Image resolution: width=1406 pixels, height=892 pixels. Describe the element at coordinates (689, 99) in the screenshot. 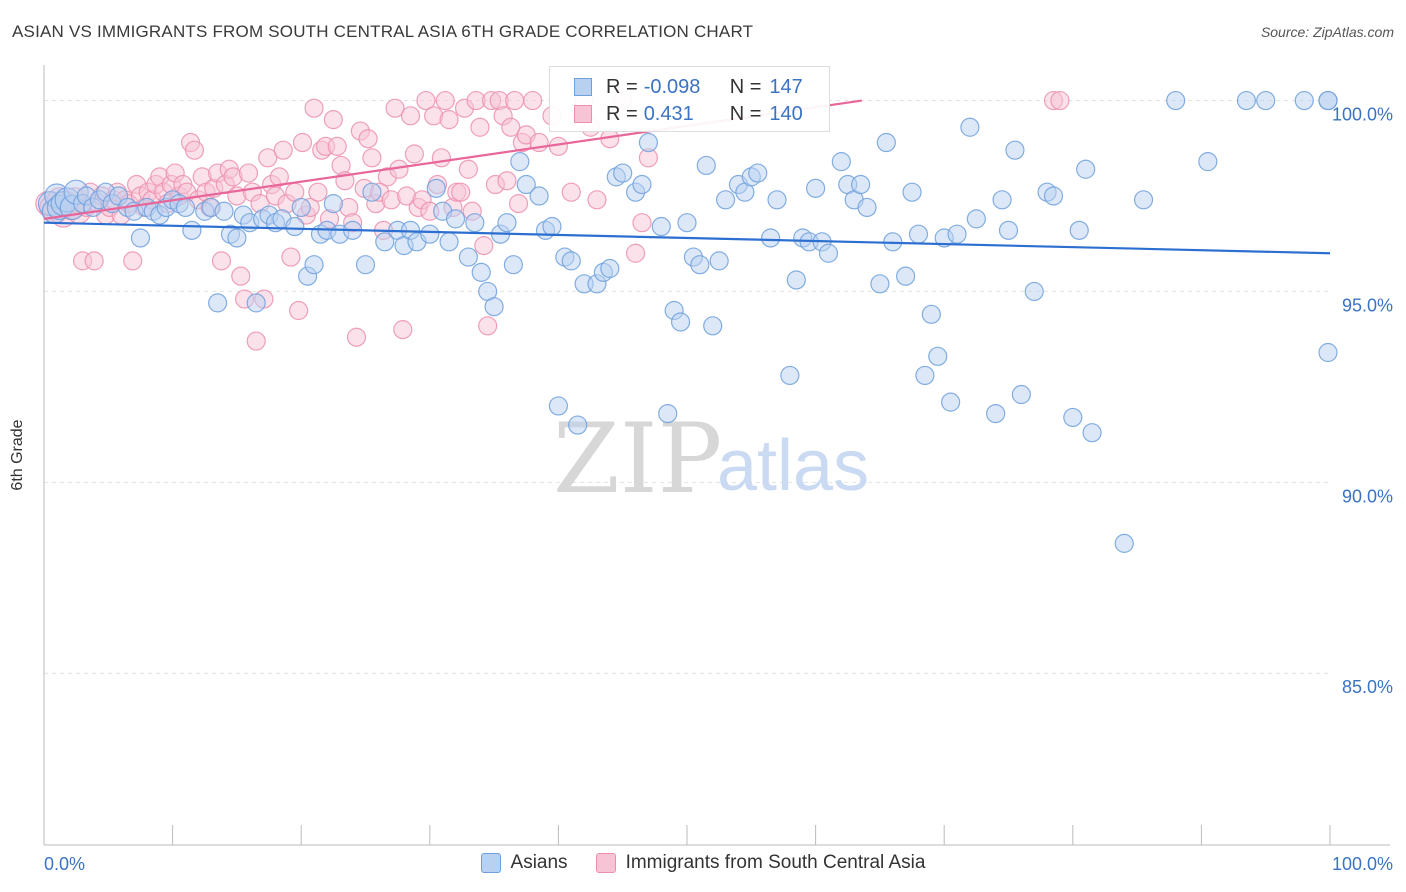

I see `correlation-legend: R = -0.098 N = 147 R = 0.431 N = 140` at that location.